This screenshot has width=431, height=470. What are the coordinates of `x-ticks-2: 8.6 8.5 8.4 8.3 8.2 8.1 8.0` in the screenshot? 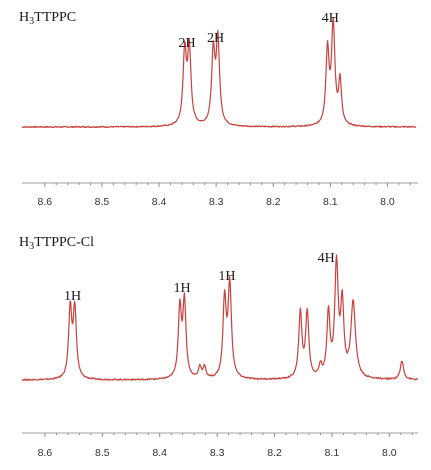 It's located at (225, 446).